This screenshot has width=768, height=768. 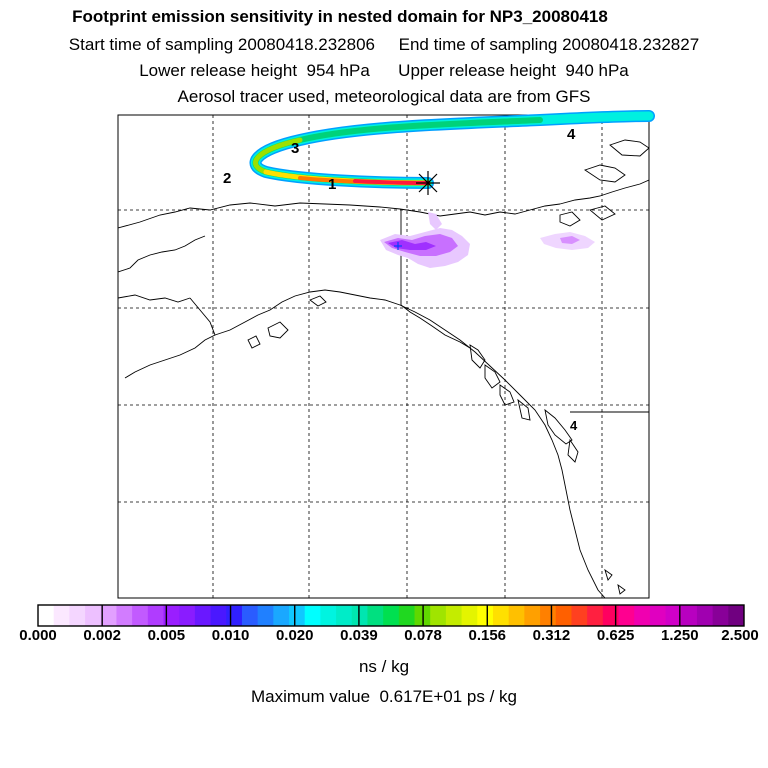 What do you see at coordinates (294, 635) in the screenshot?
I see `colorbar-tick-label: 0.020` at bounding box center [294, 635].